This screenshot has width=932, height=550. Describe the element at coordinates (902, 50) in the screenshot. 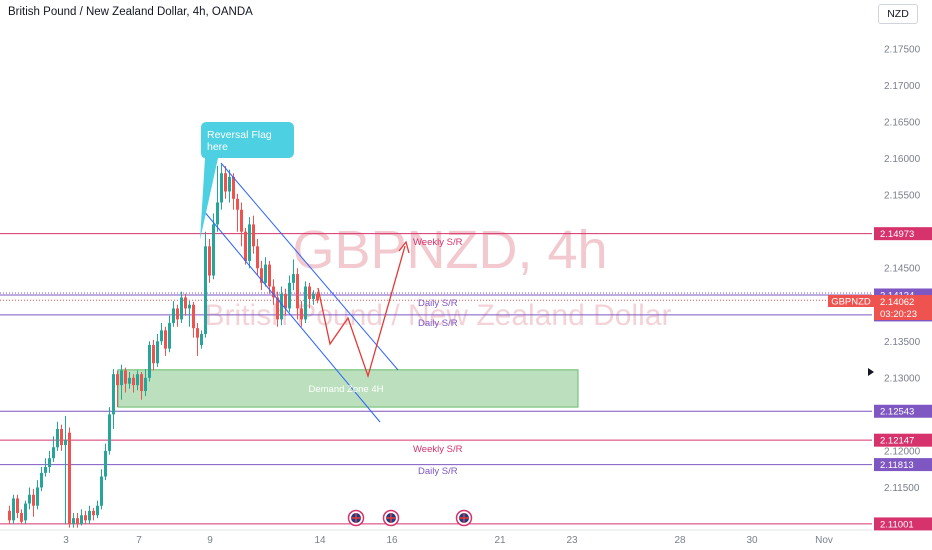

I see `price-tick-0: 2.17500` at that location.